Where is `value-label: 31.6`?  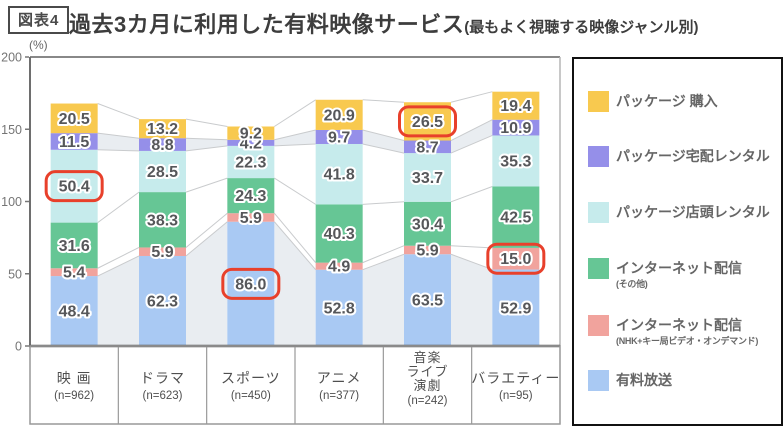
value-label: 31.6 is located at coordinates (74, 246).